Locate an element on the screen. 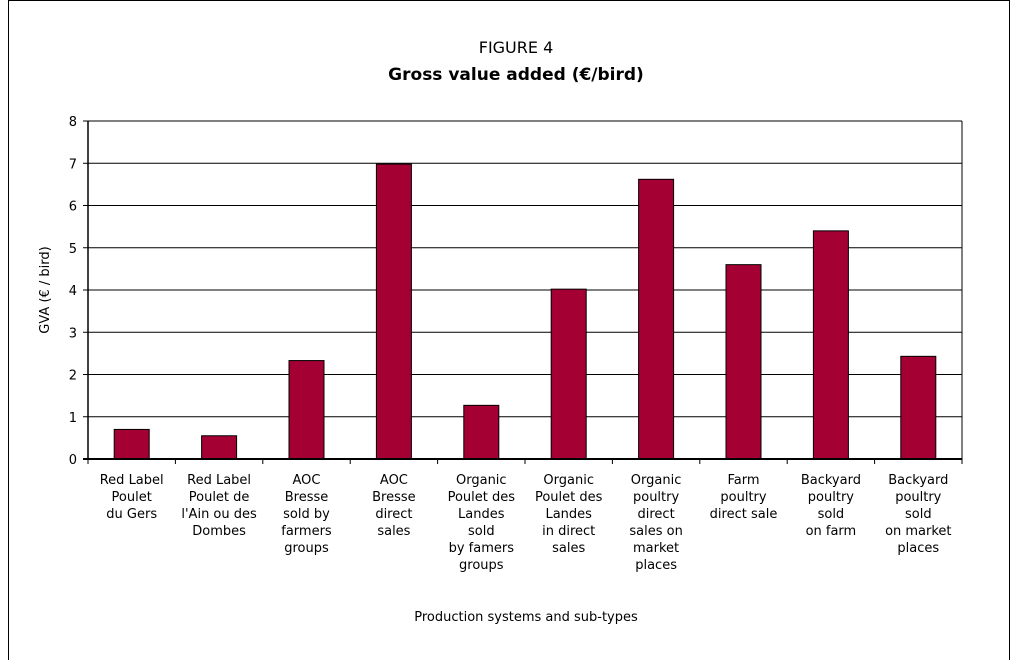 The height and width of the screenshot is (660, 1013). y-tick-label: 2 is located at coordinates (73, 376).